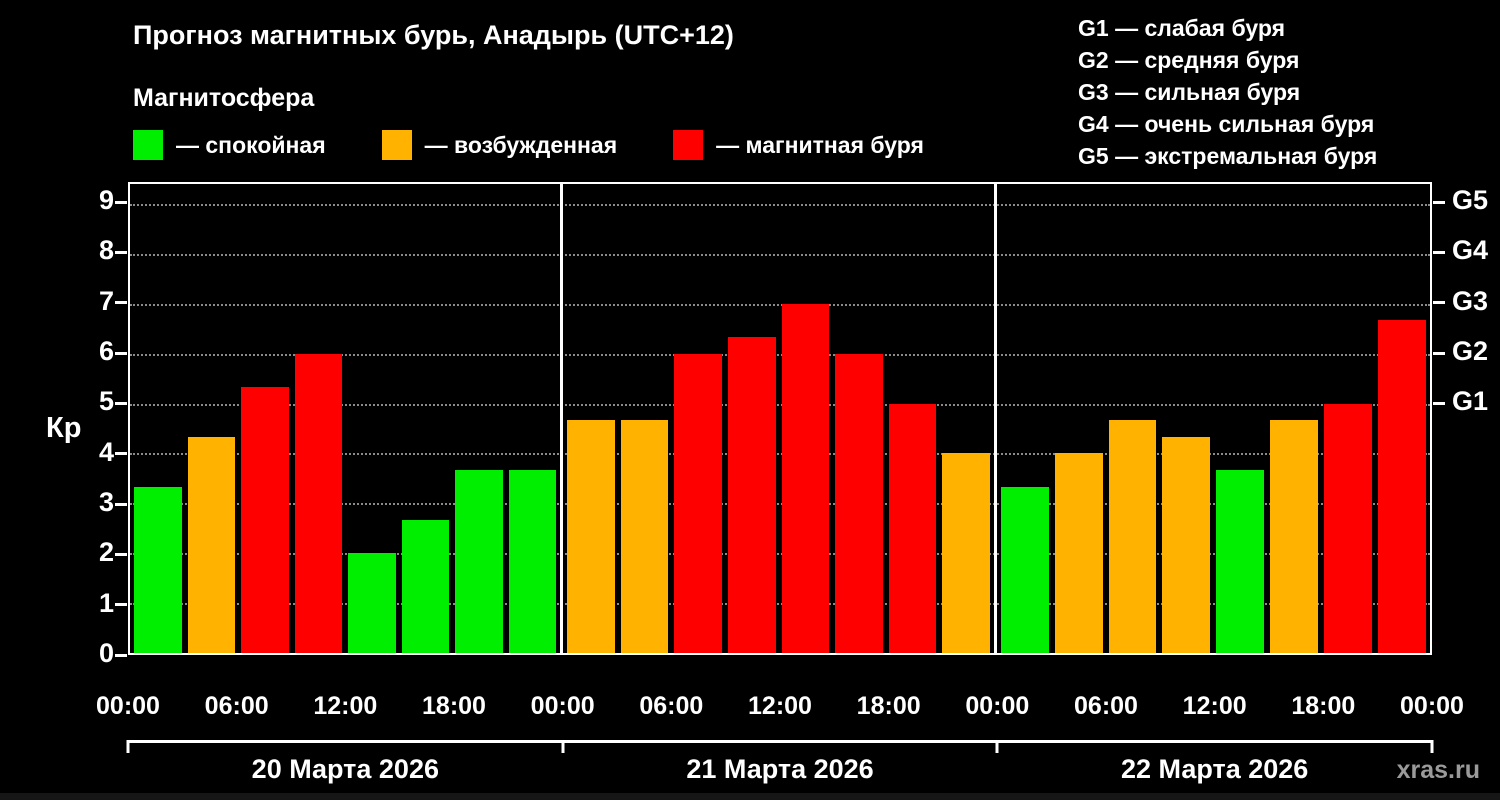  I want to click on day-date-label: 21 Марта 2026, so click(780, 769).